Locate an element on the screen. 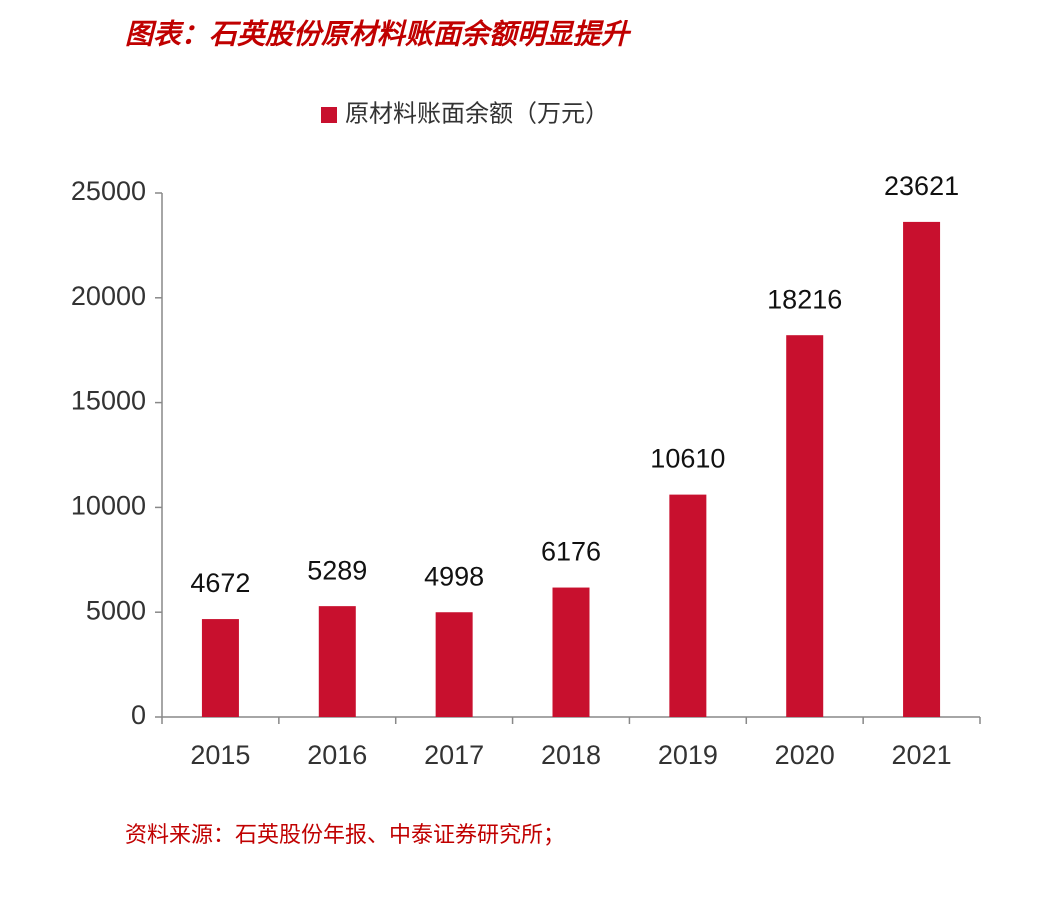 This screenshot has width=1038, height=910. x-tick-label: 2016 is located at coordinates (337, 755).